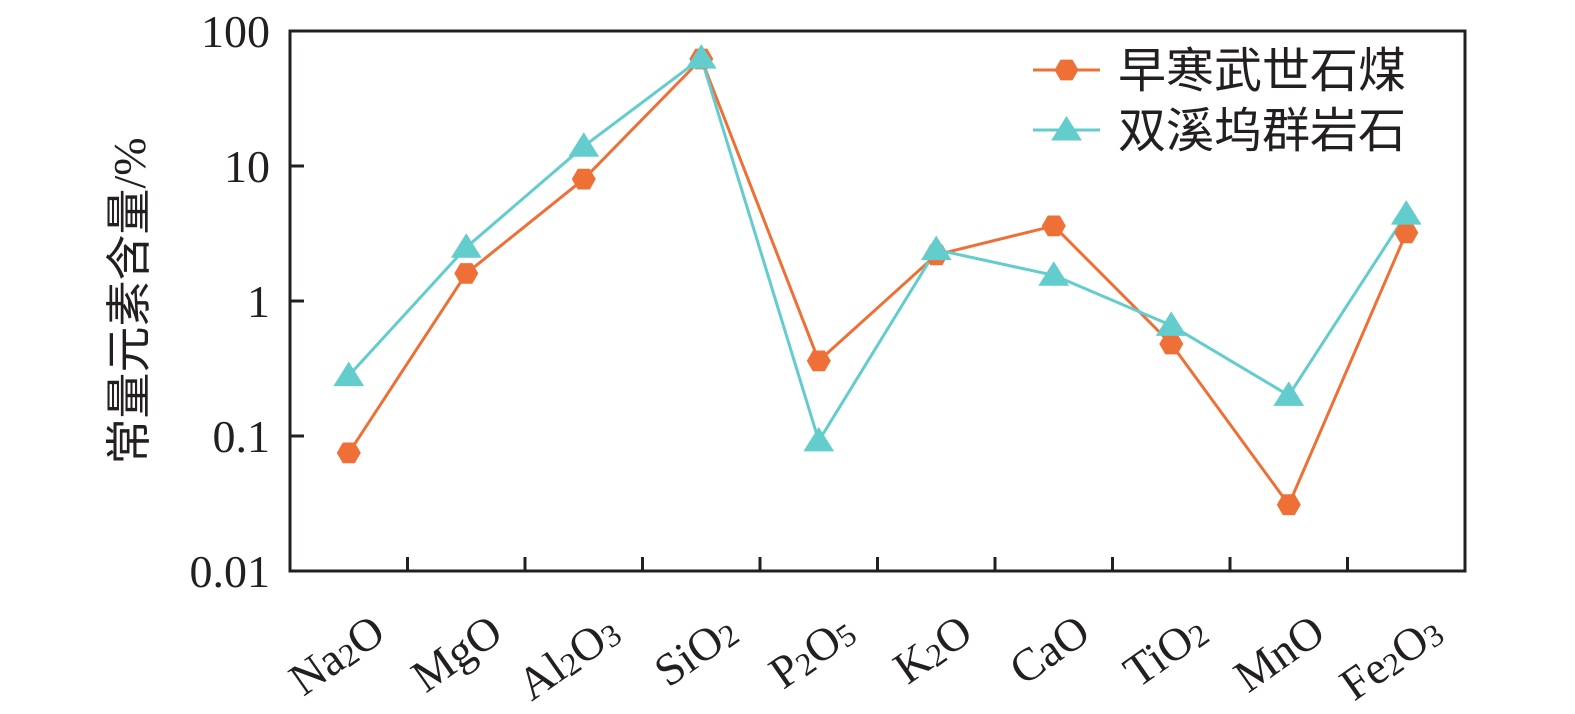 The width and height of the screenshot is (1575, 714). I want to click on svg-text: SiO2, so click(695, 650).